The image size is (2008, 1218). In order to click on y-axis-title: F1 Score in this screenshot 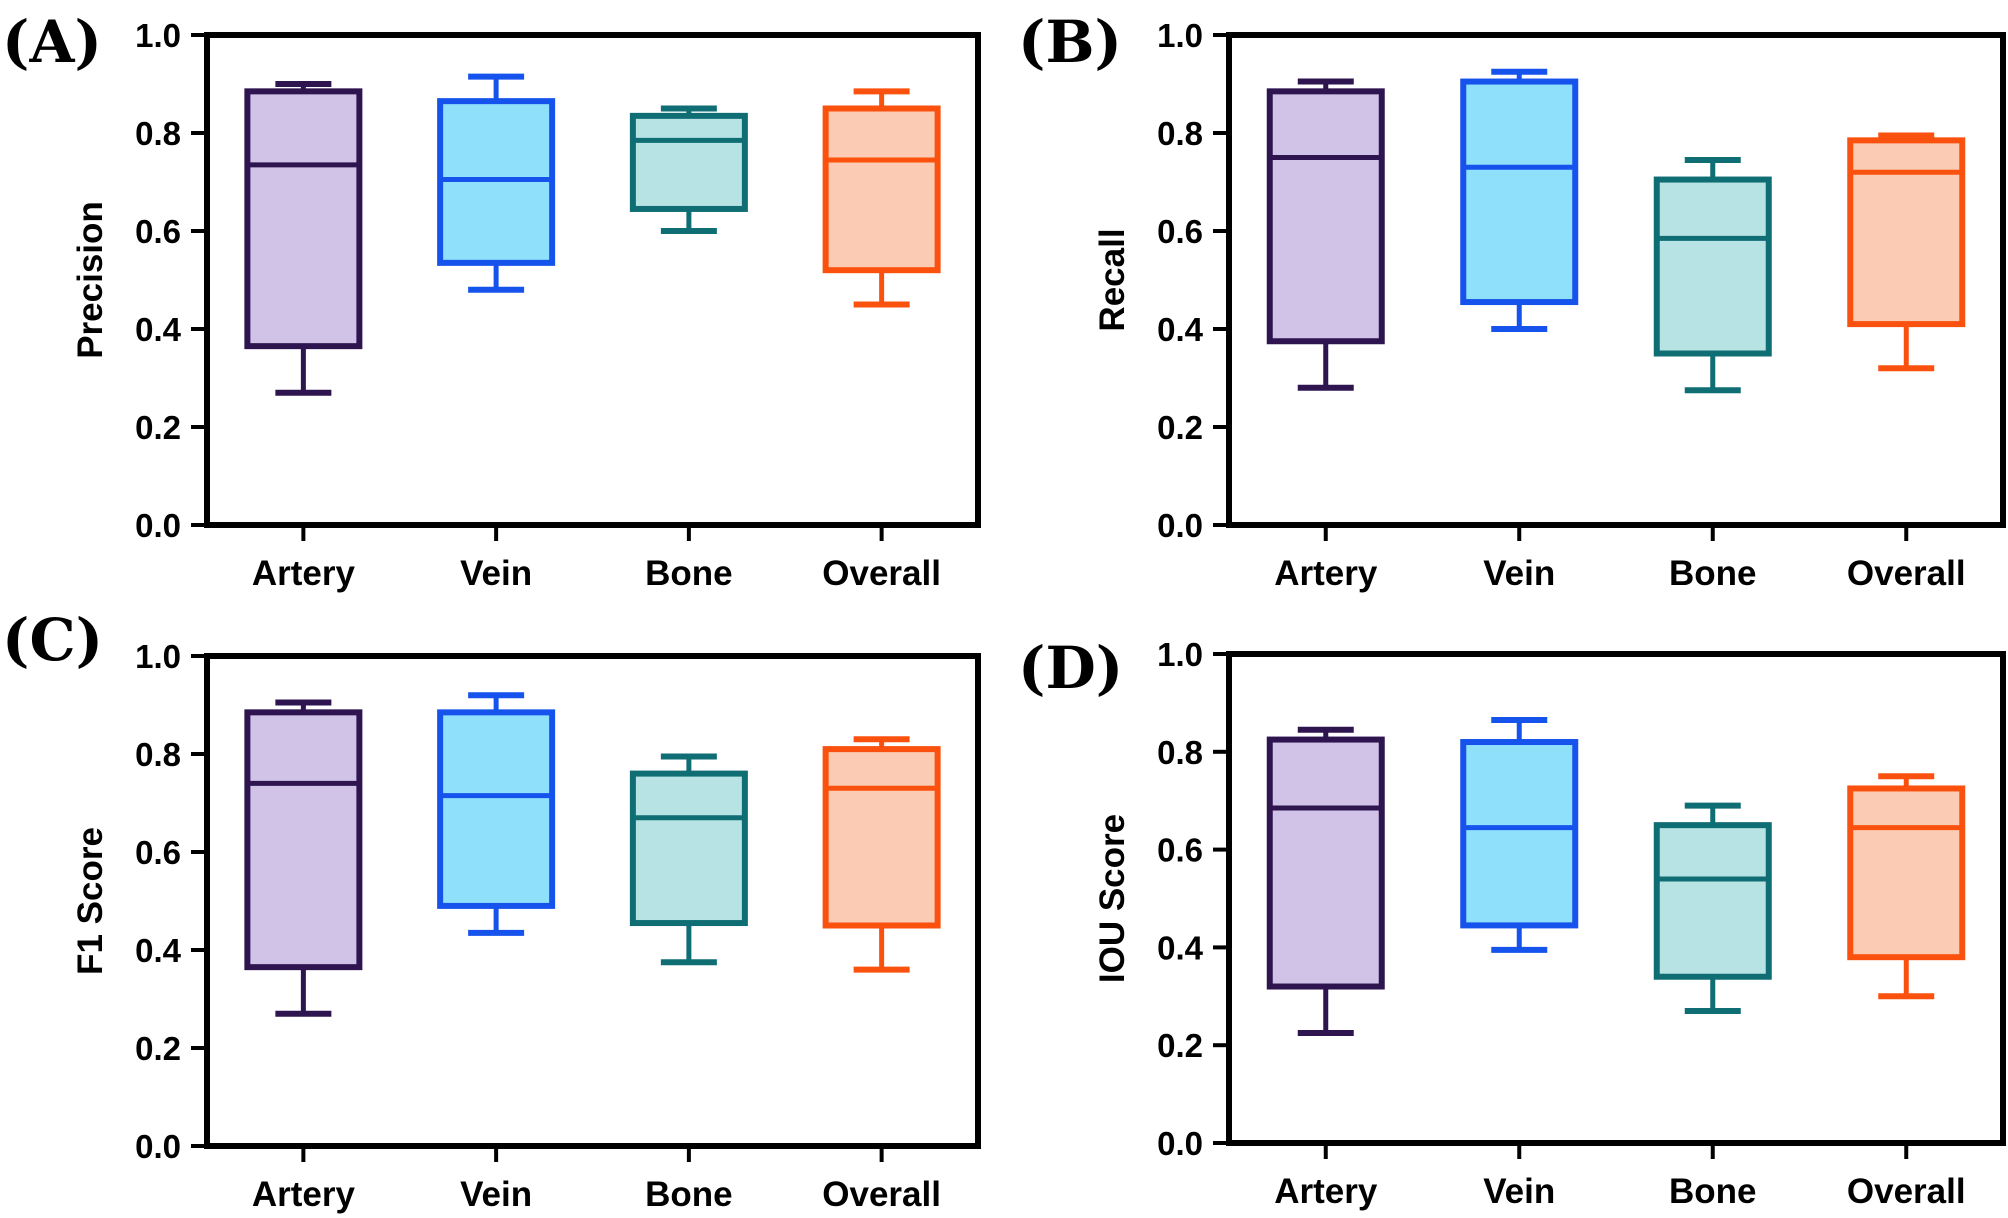, I will do `click(90, 901)`.